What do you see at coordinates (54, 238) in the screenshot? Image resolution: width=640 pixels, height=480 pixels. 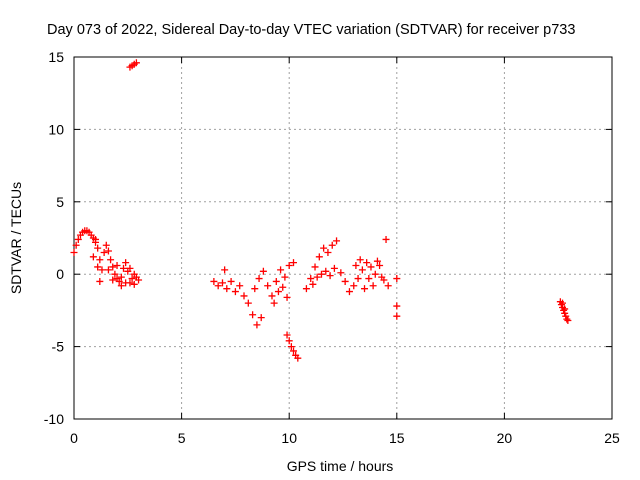 I see `y-tick-labels: -10 -5 0 5 10 15` at bounding box center [54, 238].